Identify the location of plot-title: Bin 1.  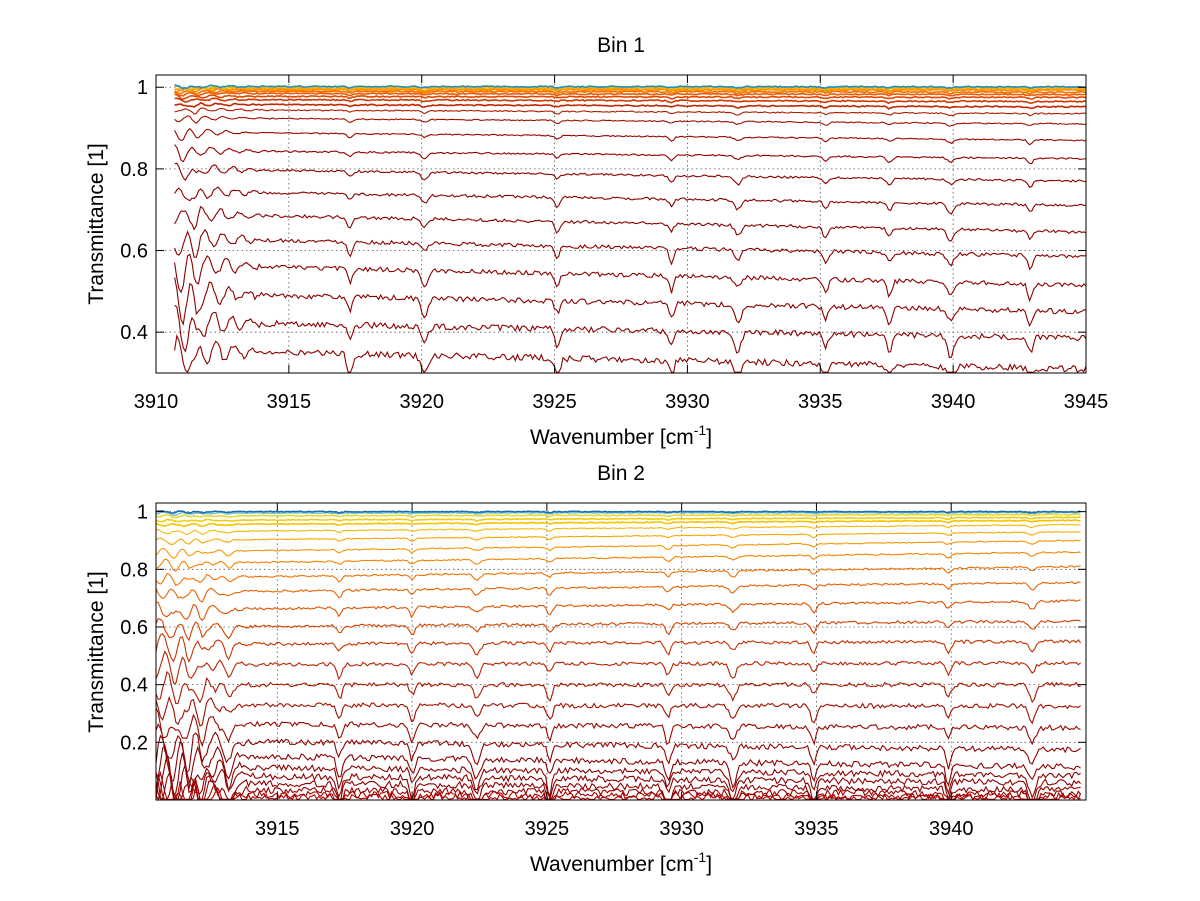
(621, 45).